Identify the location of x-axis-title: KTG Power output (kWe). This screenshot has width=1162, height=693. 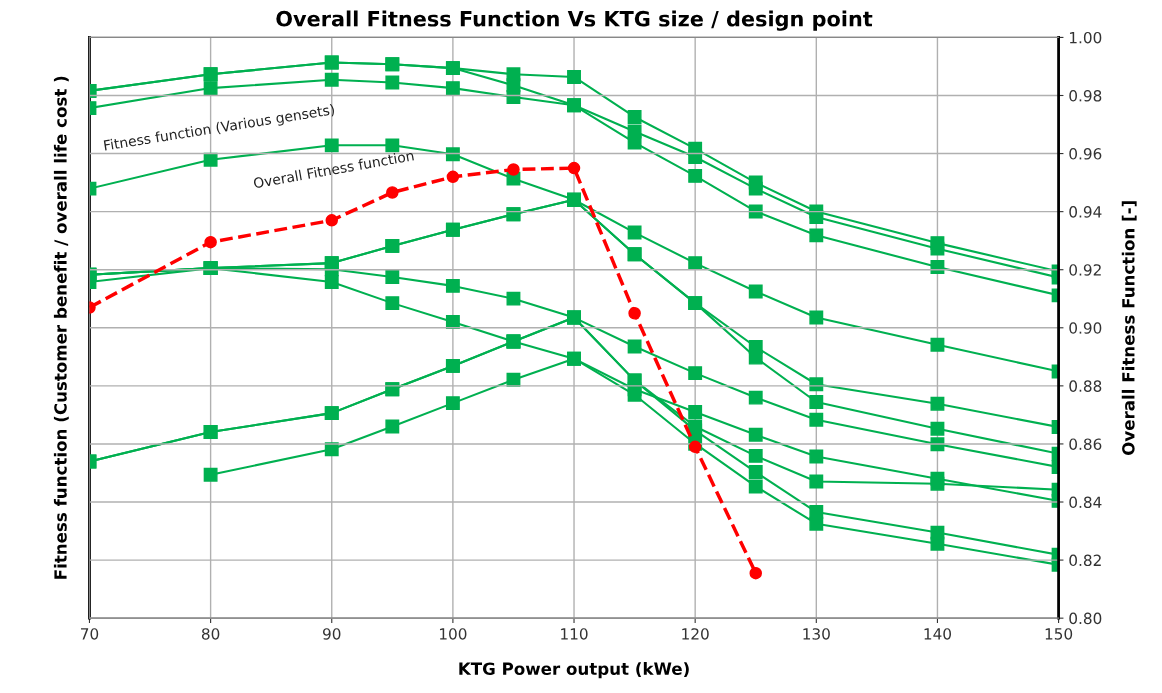
(574, 670).